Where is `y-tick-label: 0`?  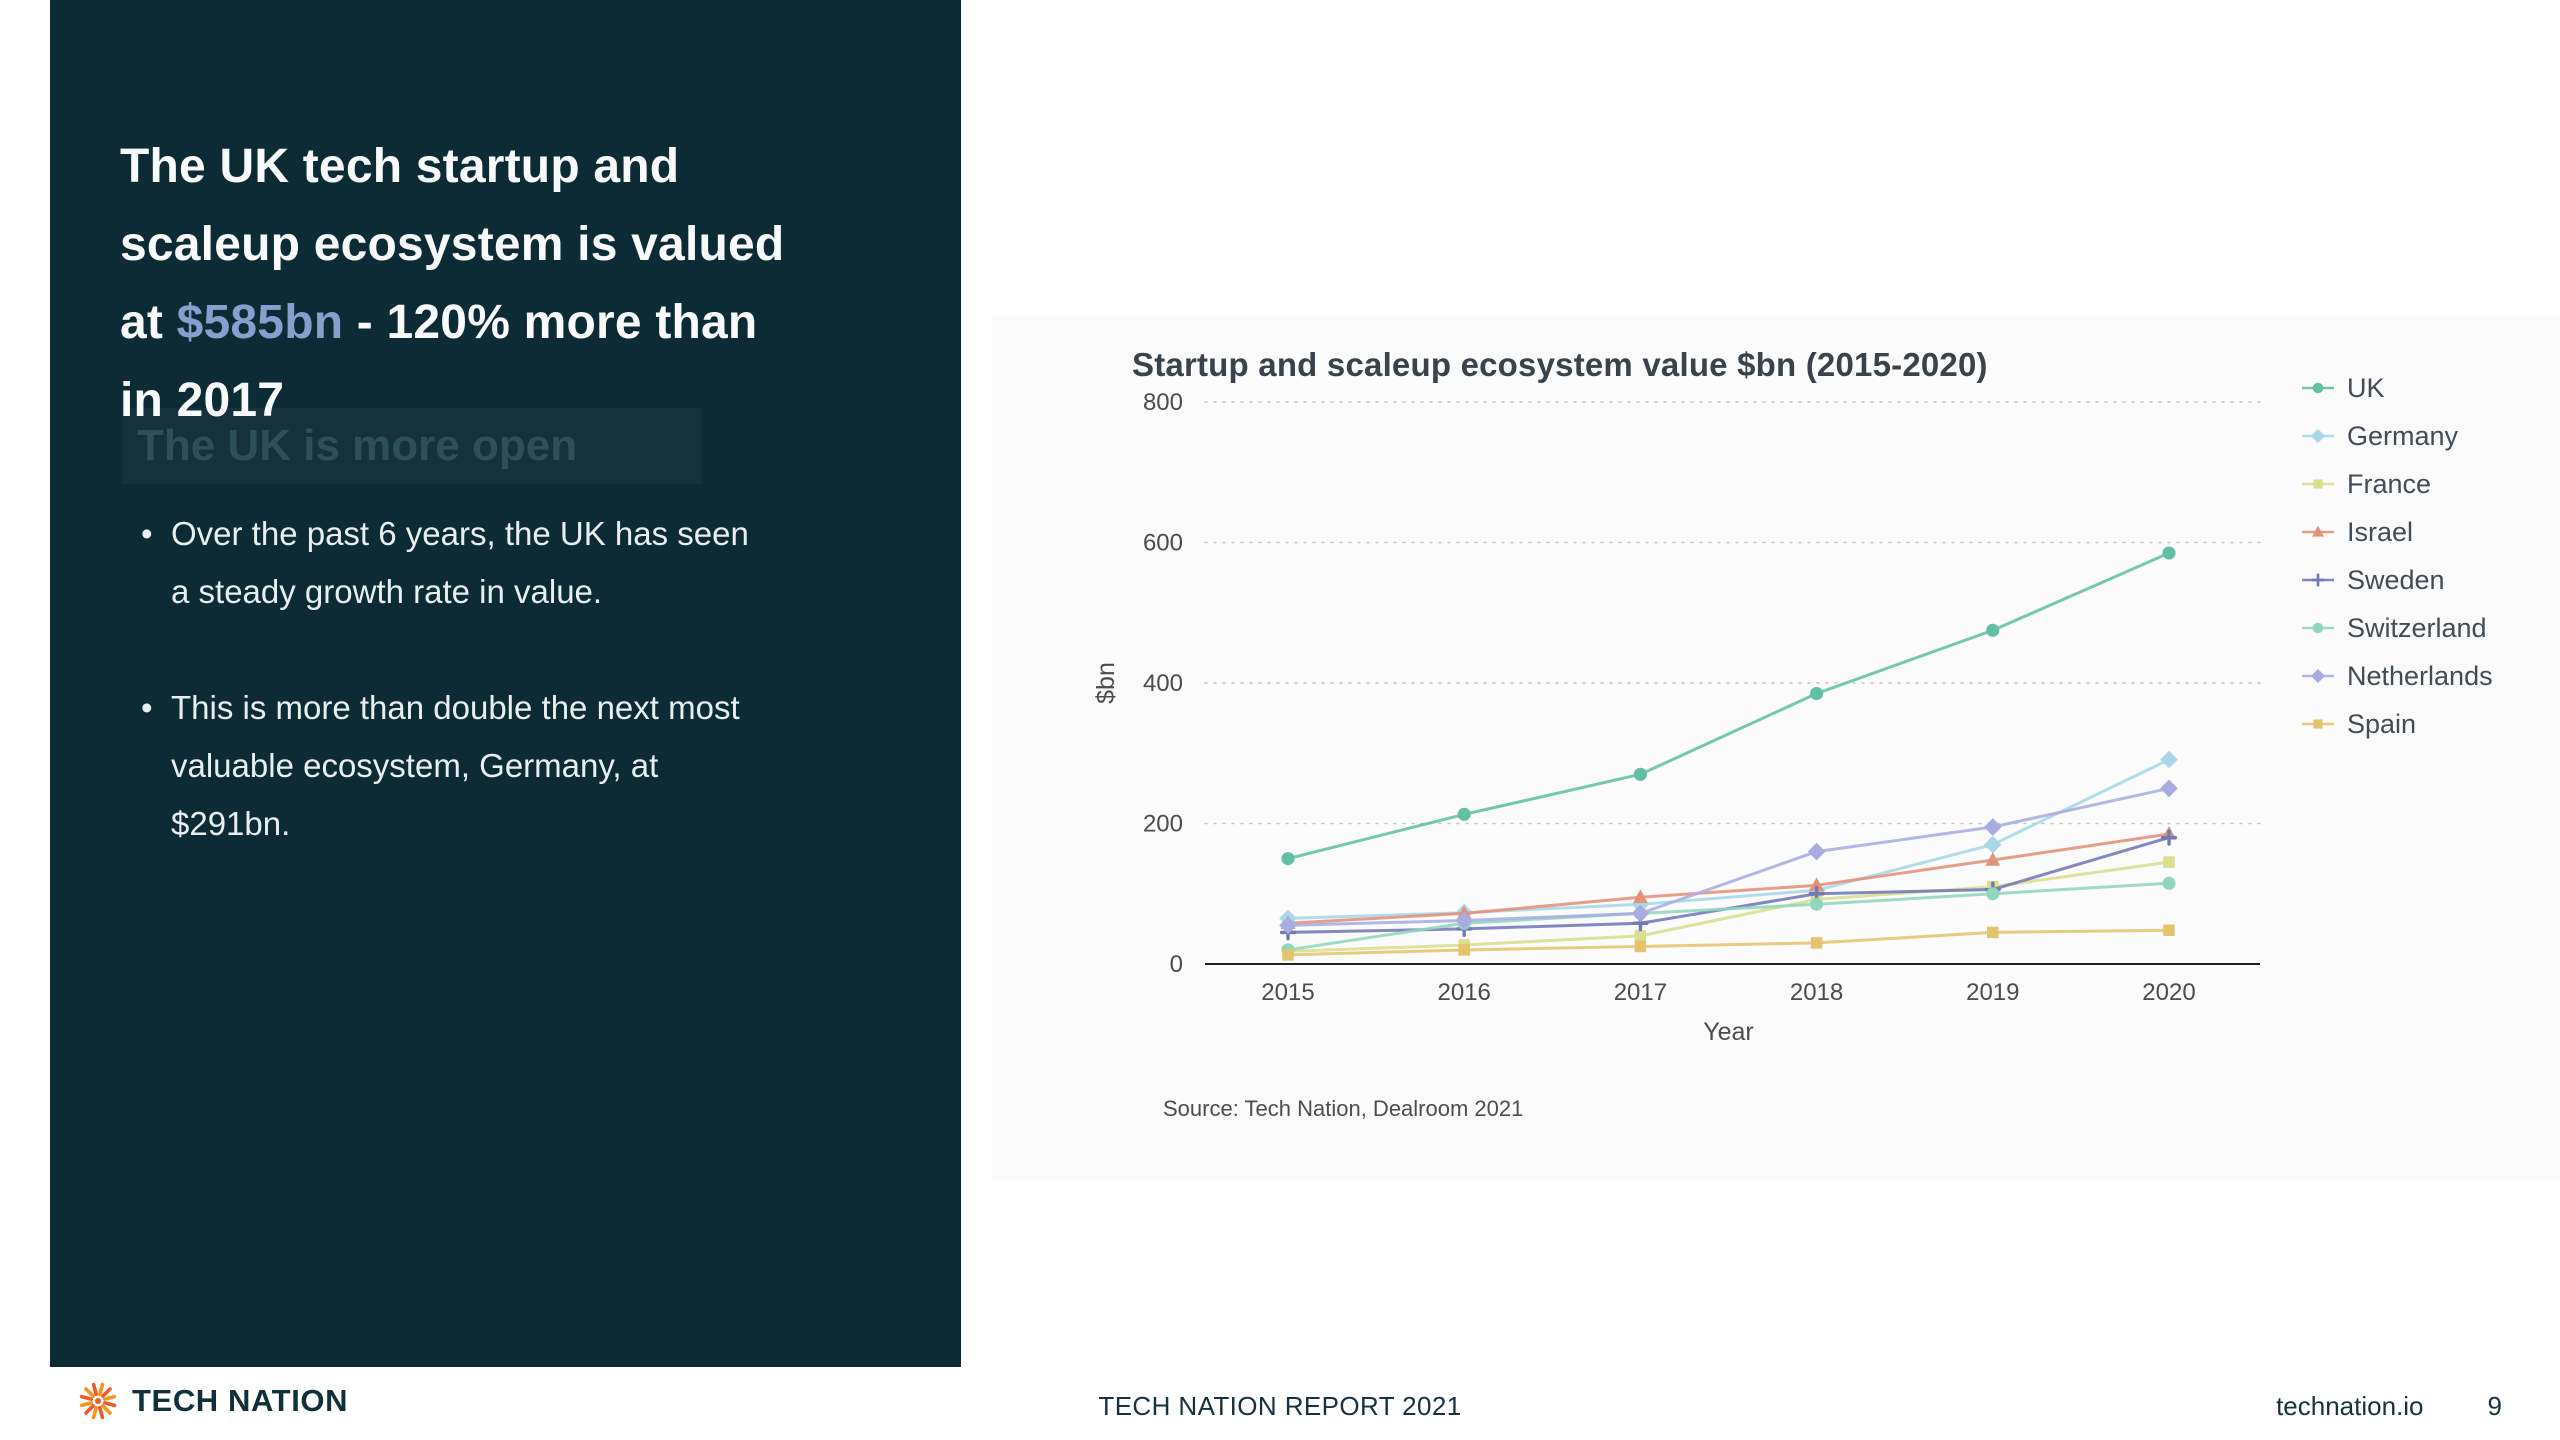
y-tick-label: 0 is located at coordinates (1176, 964).